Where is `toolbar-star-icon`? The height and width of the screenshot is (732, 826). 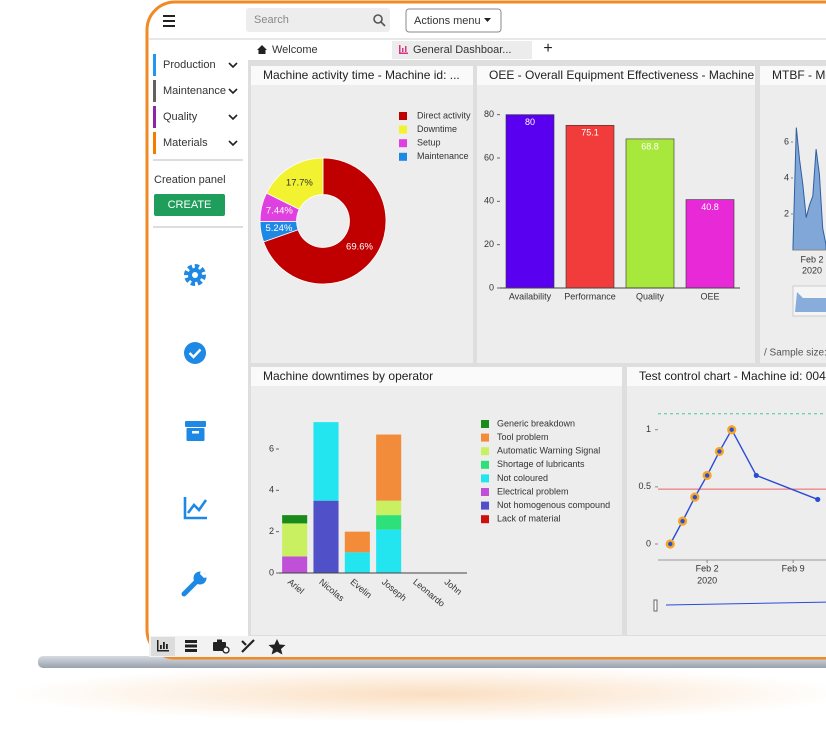 toolbar-star-icon is located at coordinates (277, 647).